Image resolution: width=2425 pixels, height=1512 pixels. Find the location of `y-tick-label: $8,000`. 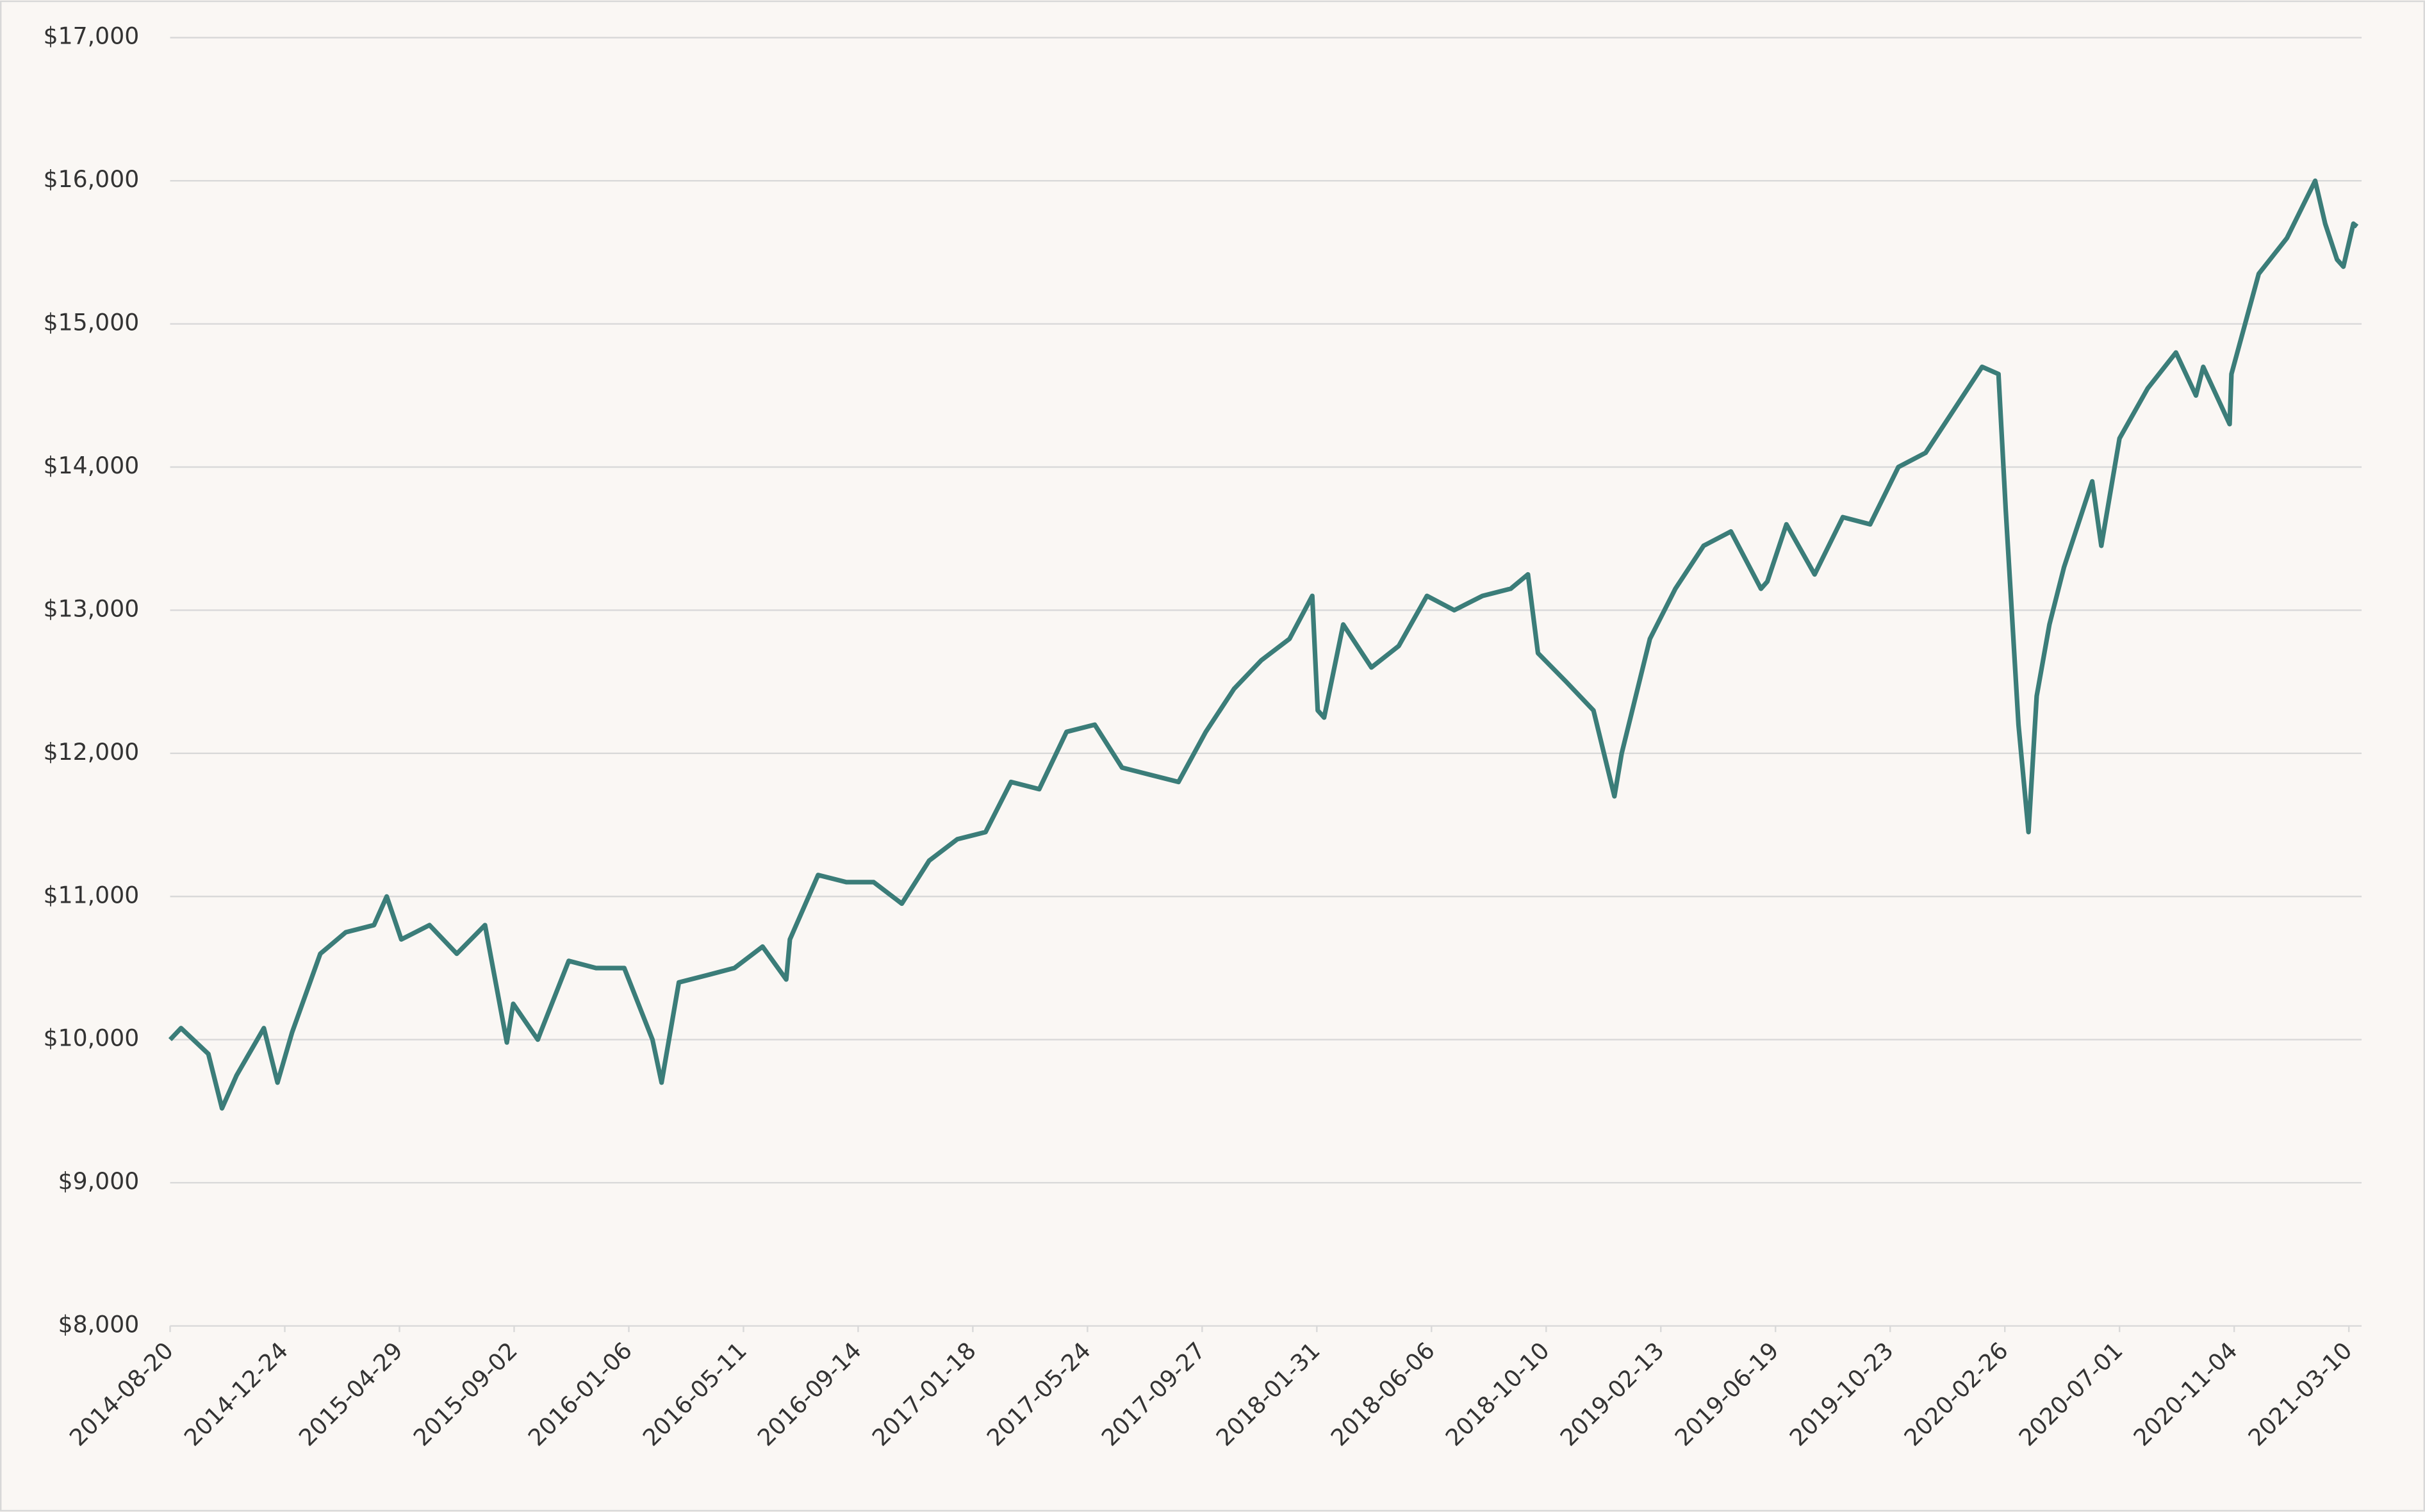

y-tick-label: $8,000 is located at coordinates (99, 1324).